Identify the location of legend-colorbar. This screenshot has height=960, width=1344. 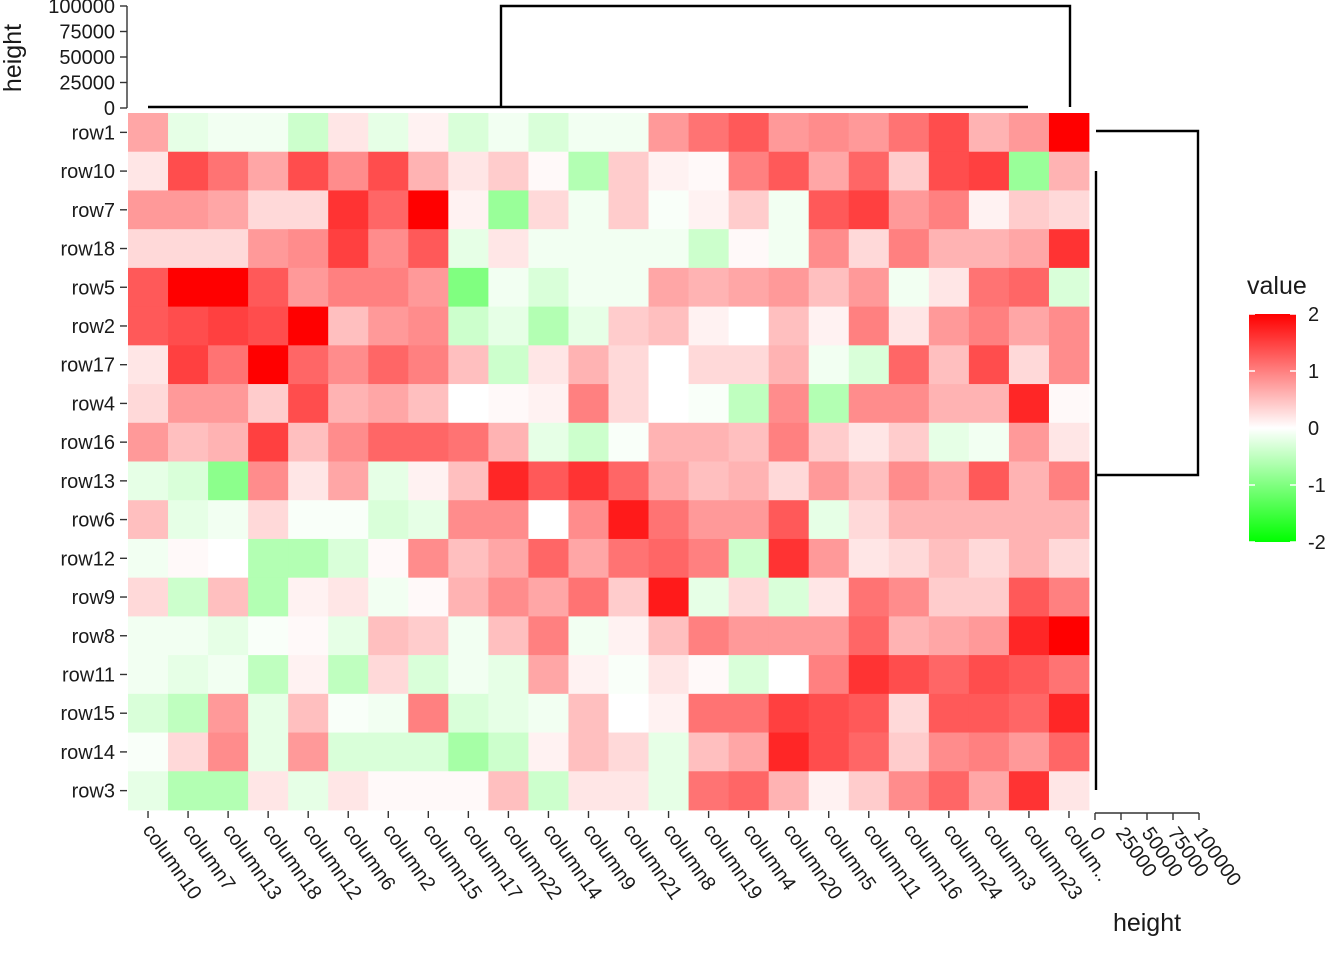
(1272, 428).